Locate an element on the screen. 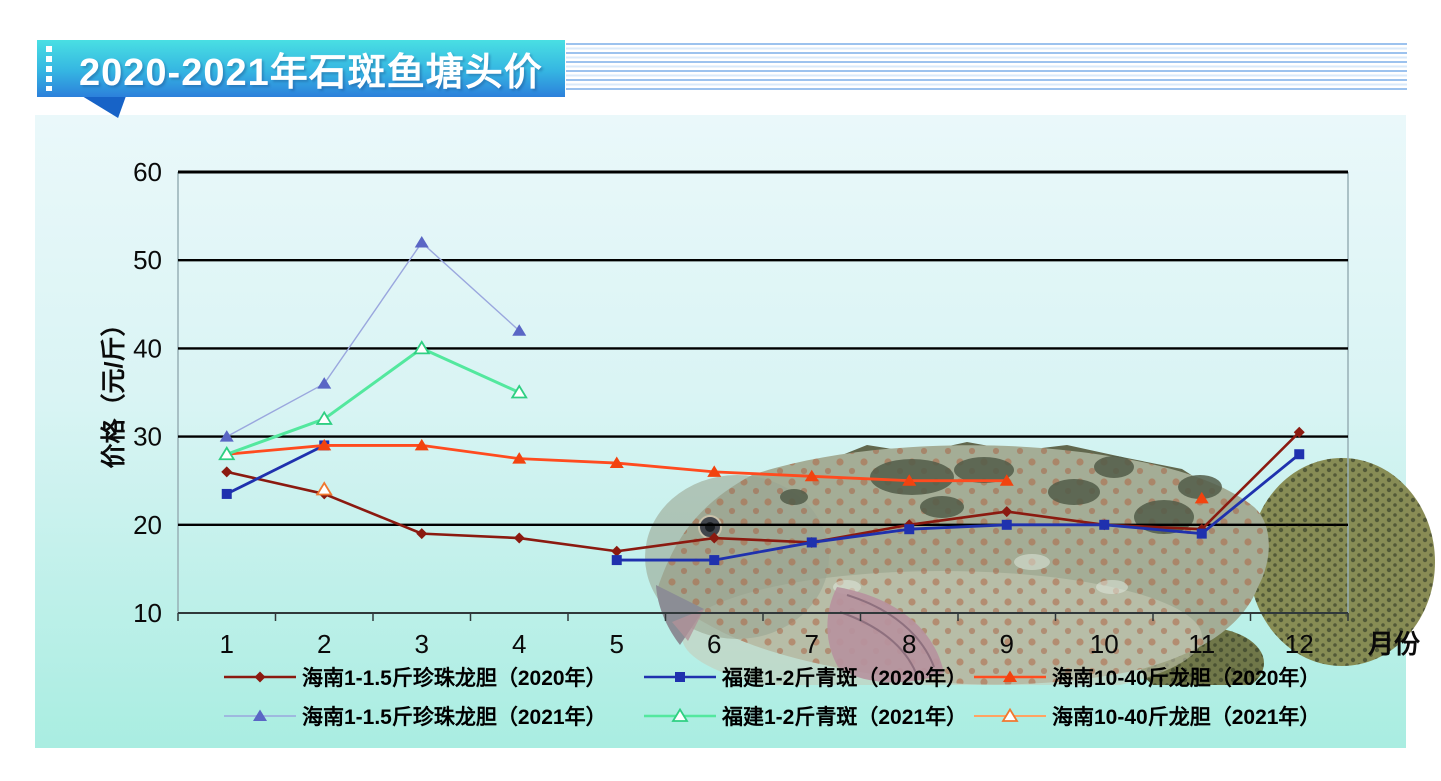 The height and width of the screenshot is (781, 1441). x-tick-label: 3 is located at coordinates (422, 644).